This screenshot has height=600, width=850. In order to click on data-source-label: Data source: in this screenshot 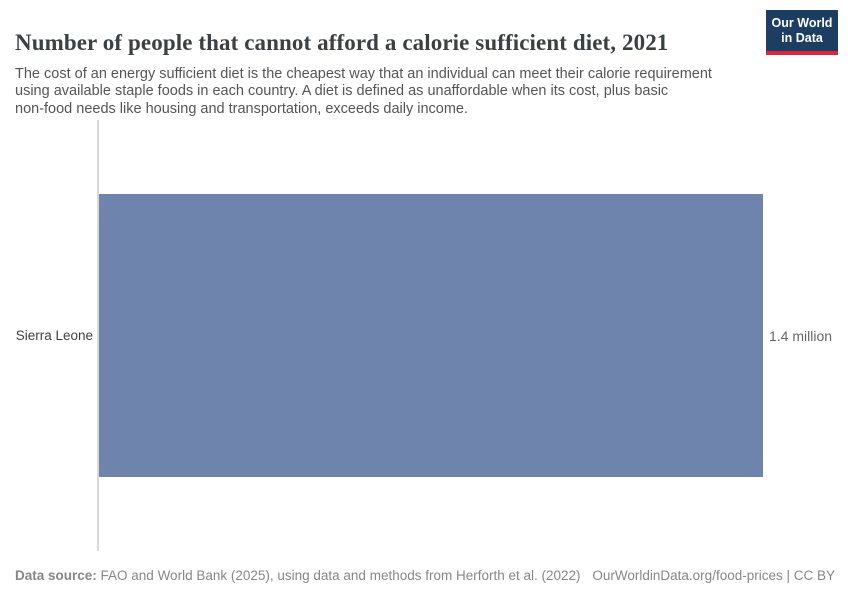, I will do `click(56, 575)`.